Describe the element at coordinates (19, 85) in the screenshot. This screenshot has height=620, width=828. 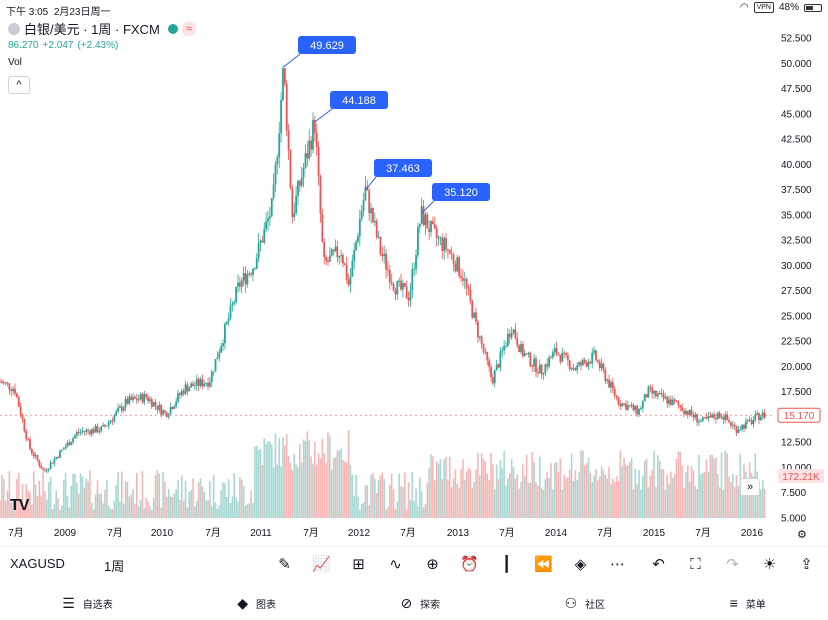
I see `collapse-indicators-button: ^` at that location.